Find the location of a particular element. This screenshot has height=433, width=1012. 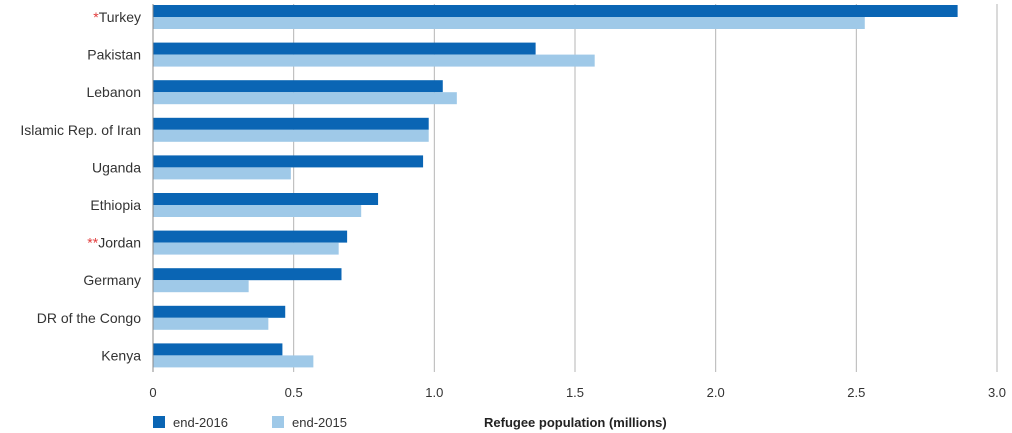

category-label: **Jordan is located at coordinates (114, 243).